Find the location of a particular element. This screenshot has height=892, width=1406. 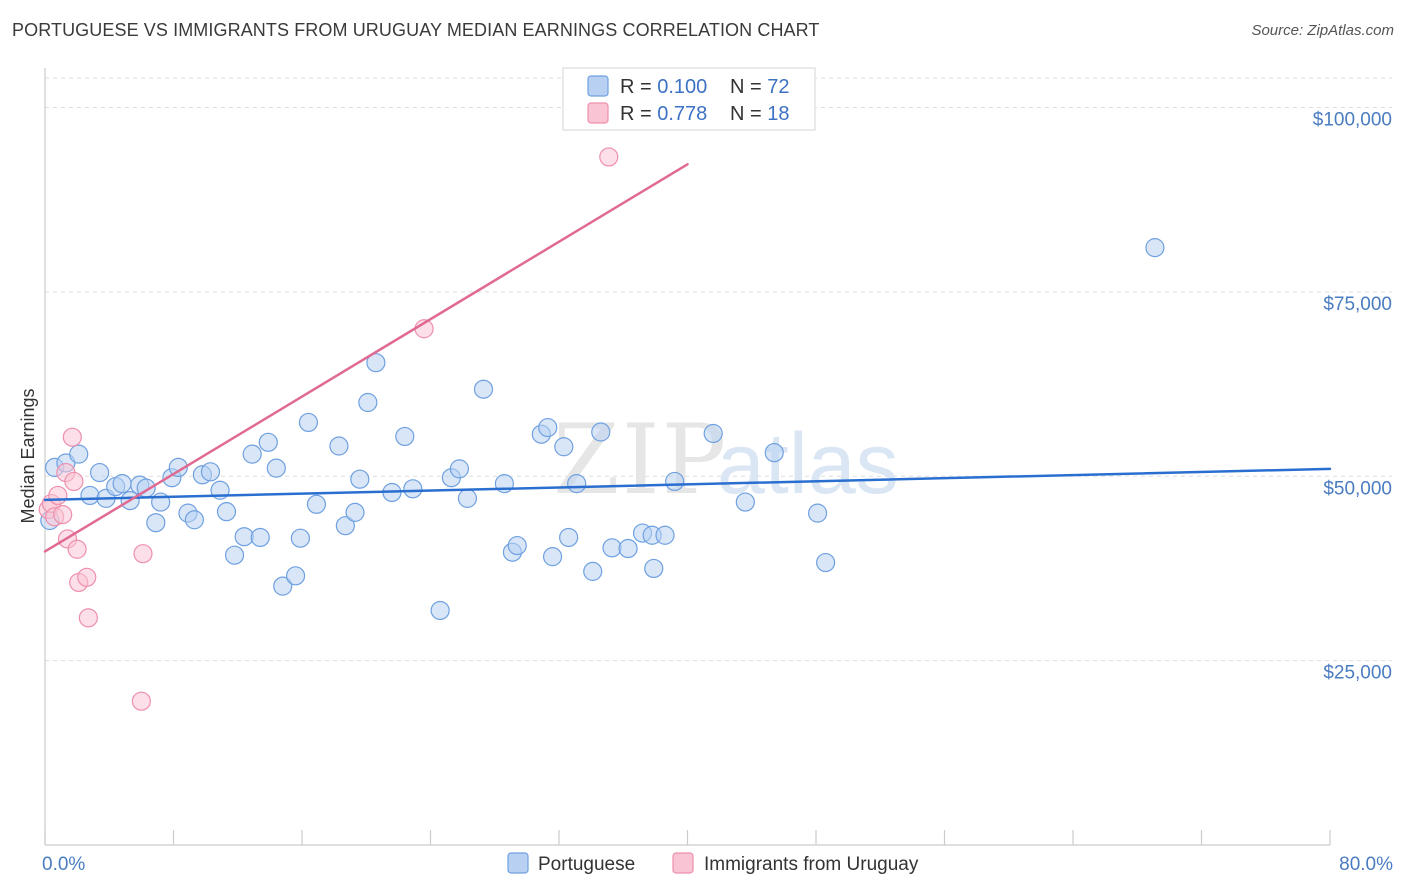

trend-line-portuguese is located at coordinates (687, 484).